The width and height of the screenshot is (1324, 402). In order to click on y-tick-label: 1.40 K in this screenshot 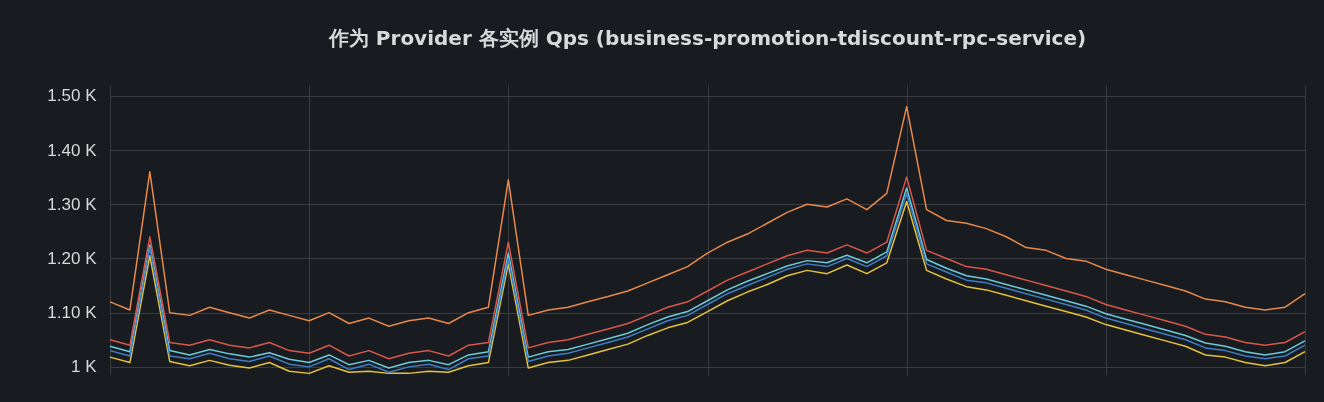, I will do `click(72, 150)`.